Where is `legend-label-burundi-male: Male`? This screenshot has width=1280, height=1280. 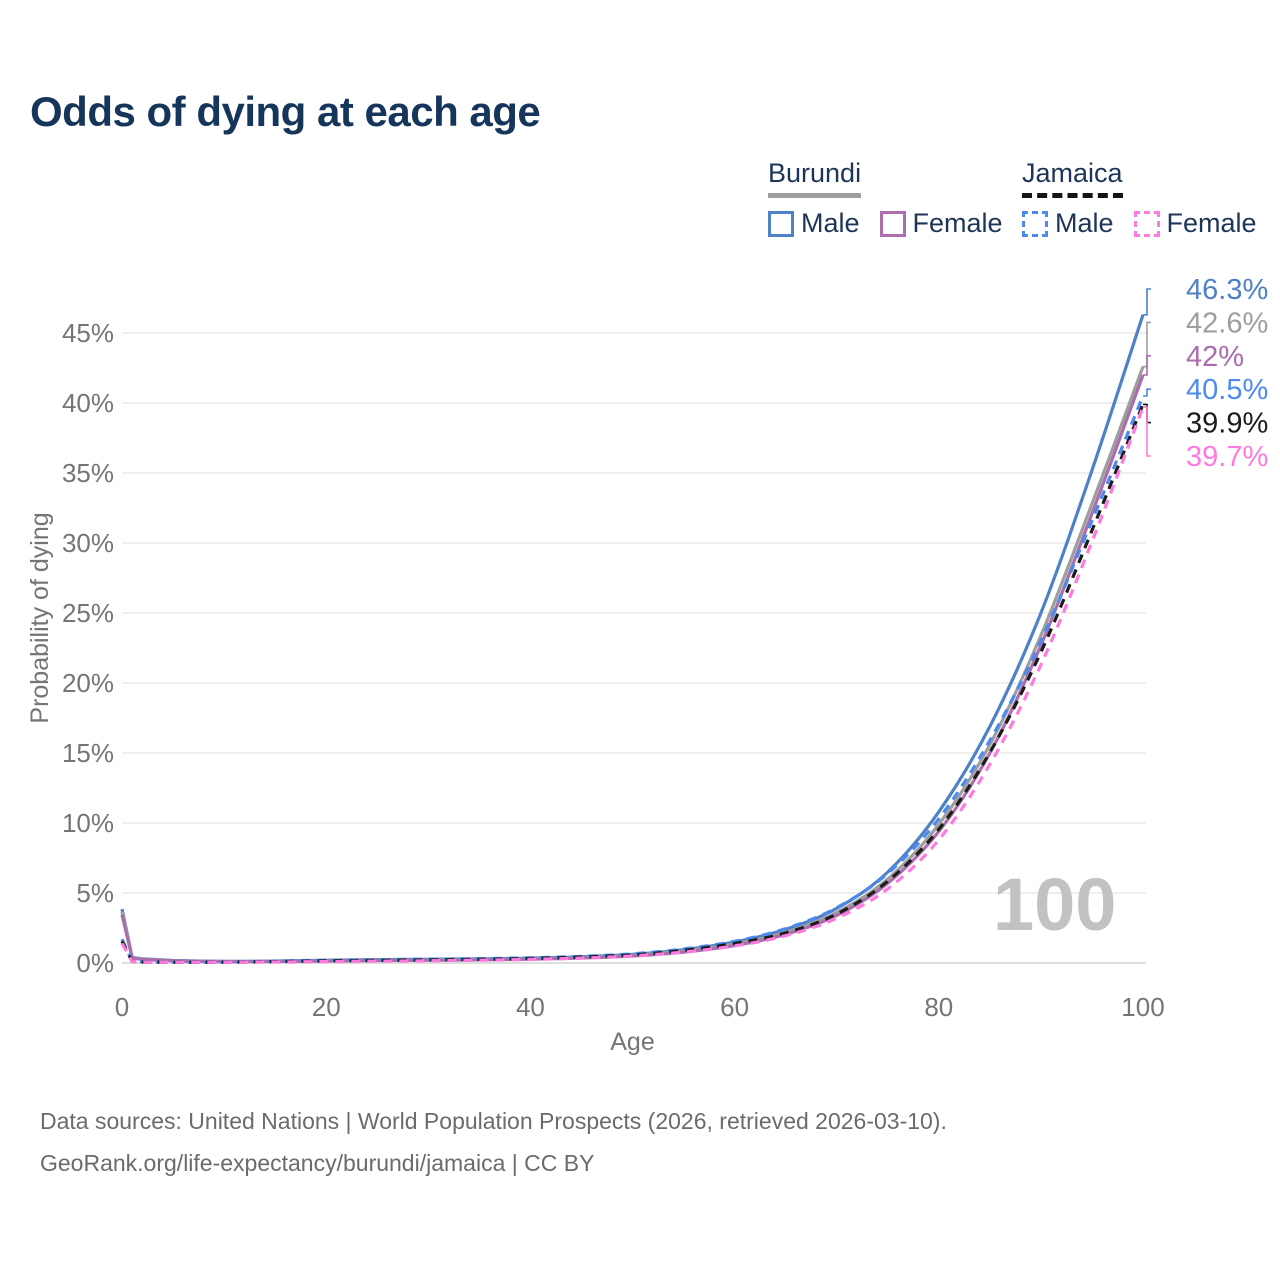 legend-label-burundi-male: Male is located at coordinates (830, 223).